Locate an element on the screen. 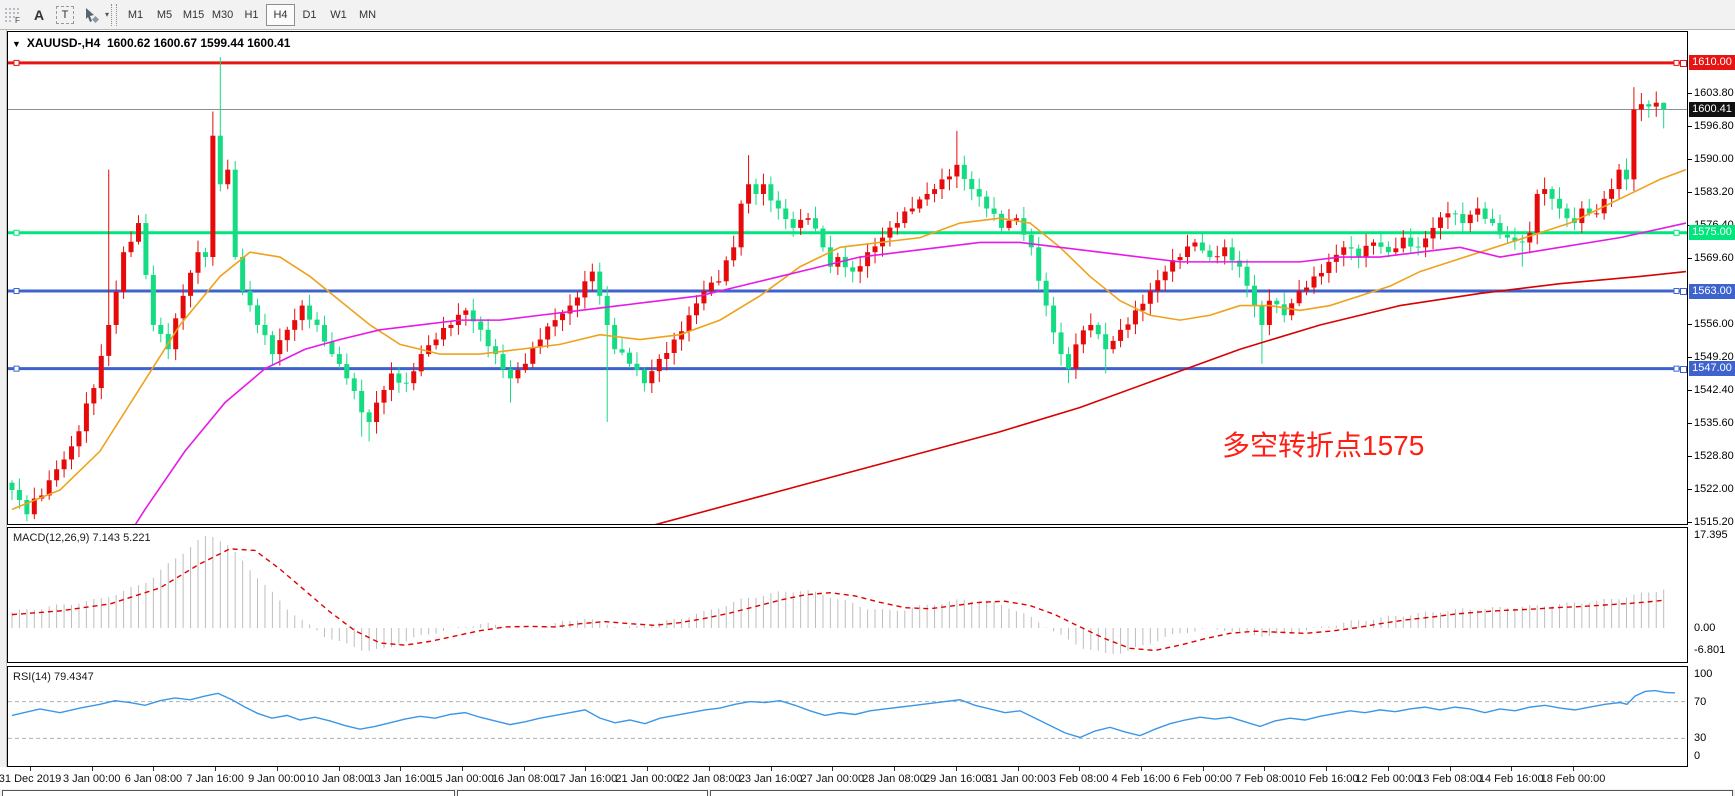  timeframe-button-h4: H4 is located at coordinates (281, 14).